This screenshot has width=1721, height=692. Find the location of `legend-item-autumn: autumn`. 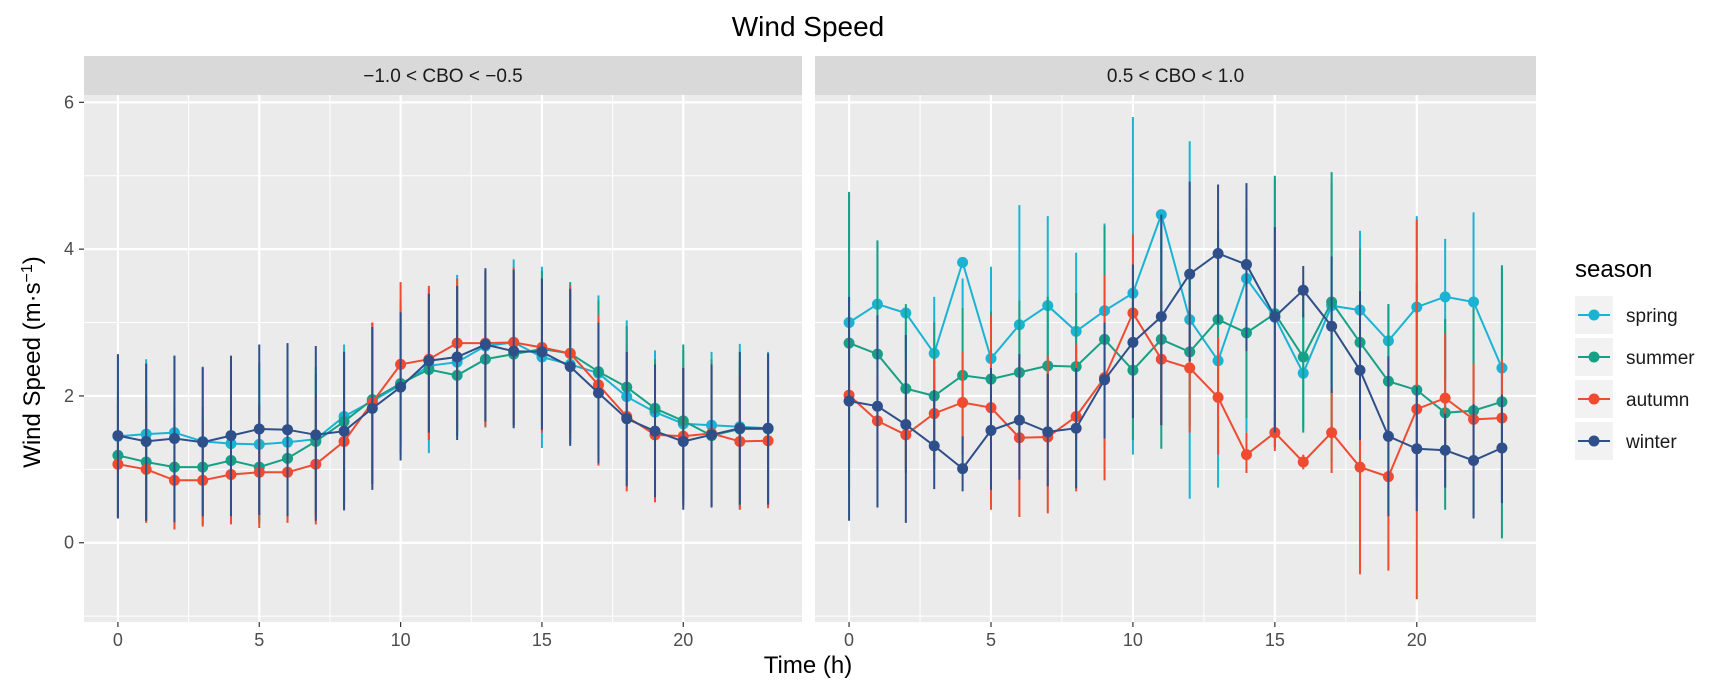

legend-item-autumn: autumn is located at coordinates (1632, 399).